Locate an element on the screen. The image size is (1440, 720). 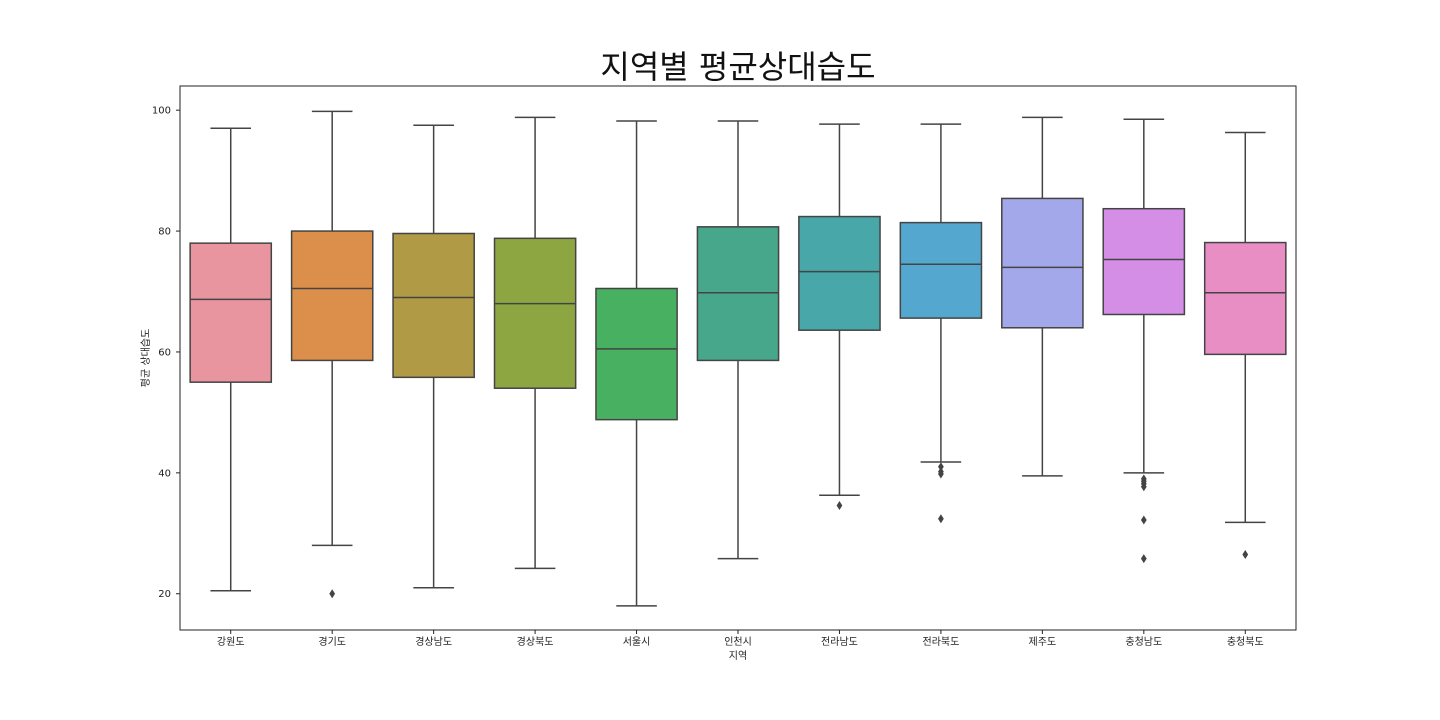
x-tick-label: 경상북도 is located at coordinates (535, 641).